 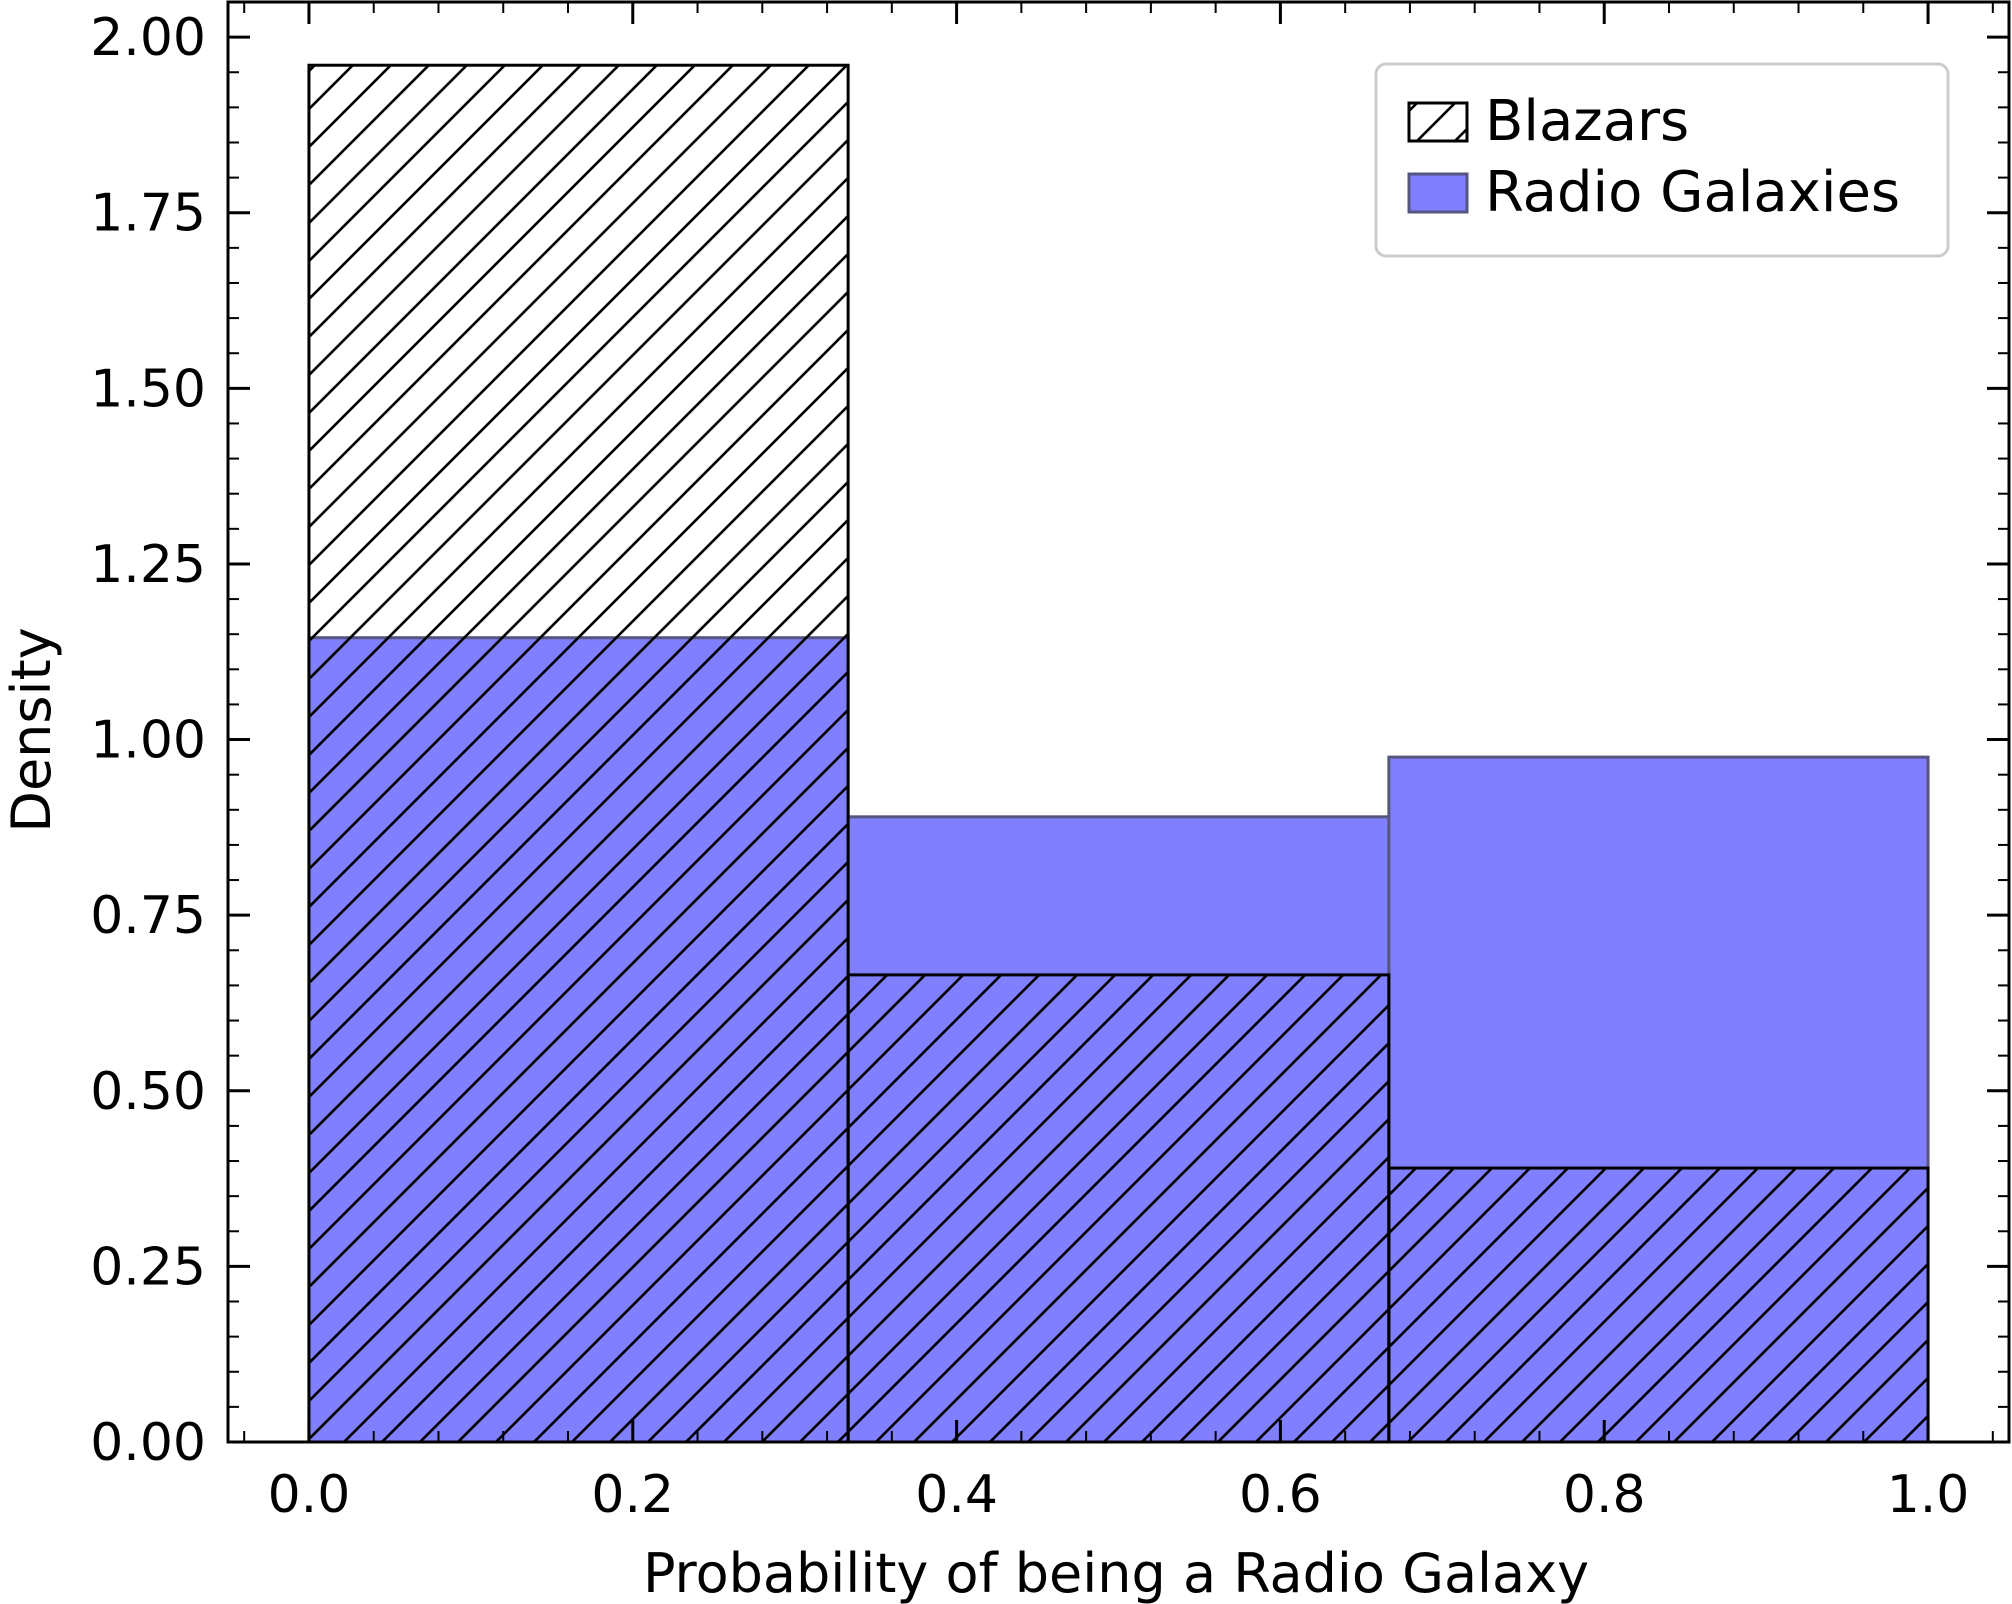 I want to click on y-tick-label: 0.25, so click(x=148, y=1267).